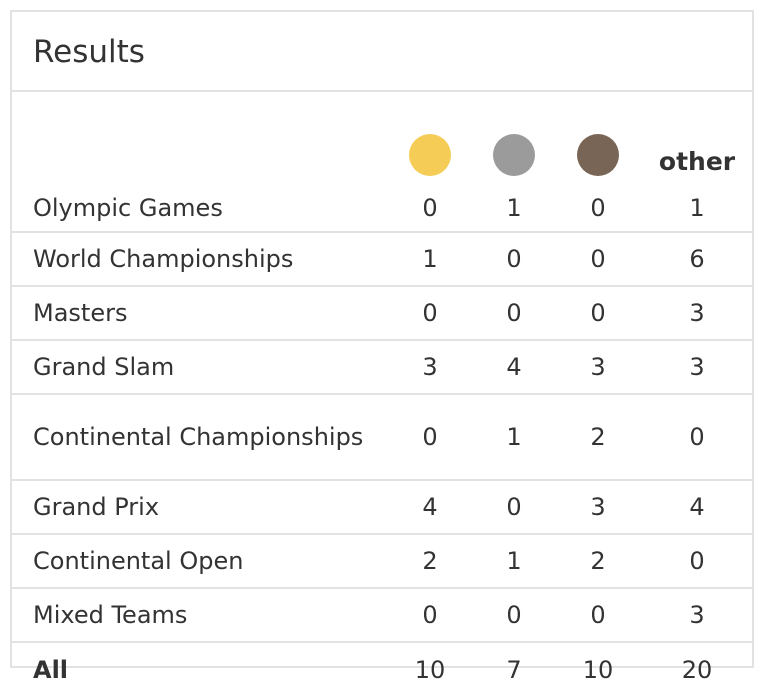  What do you see at coordinates (80, 313) in the screenshot?
I see `row-label: Masters` at bounding box center [80, 313].